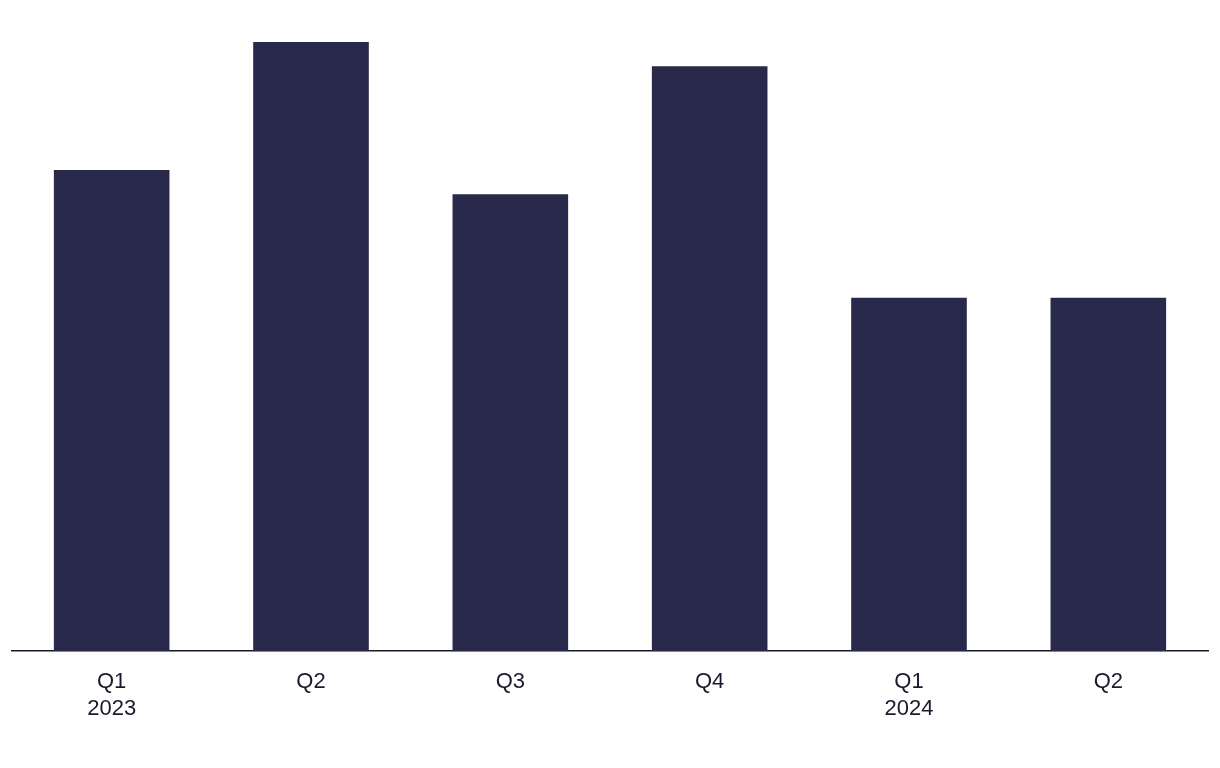 The height and width of the screenshot is (768, 1220). What do you see at coordinates (909, 694) in the screenshot?
I see `x-tick-label: Q1 2024` at bounding box center [909, 694].